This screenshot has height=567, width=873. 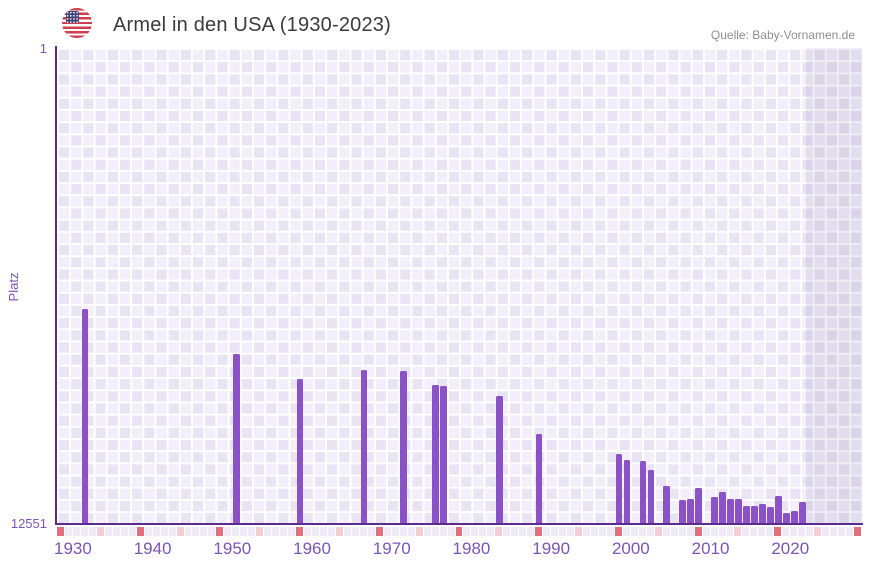 I want to click on chart-bar-1983, so click(x=499, y=459).